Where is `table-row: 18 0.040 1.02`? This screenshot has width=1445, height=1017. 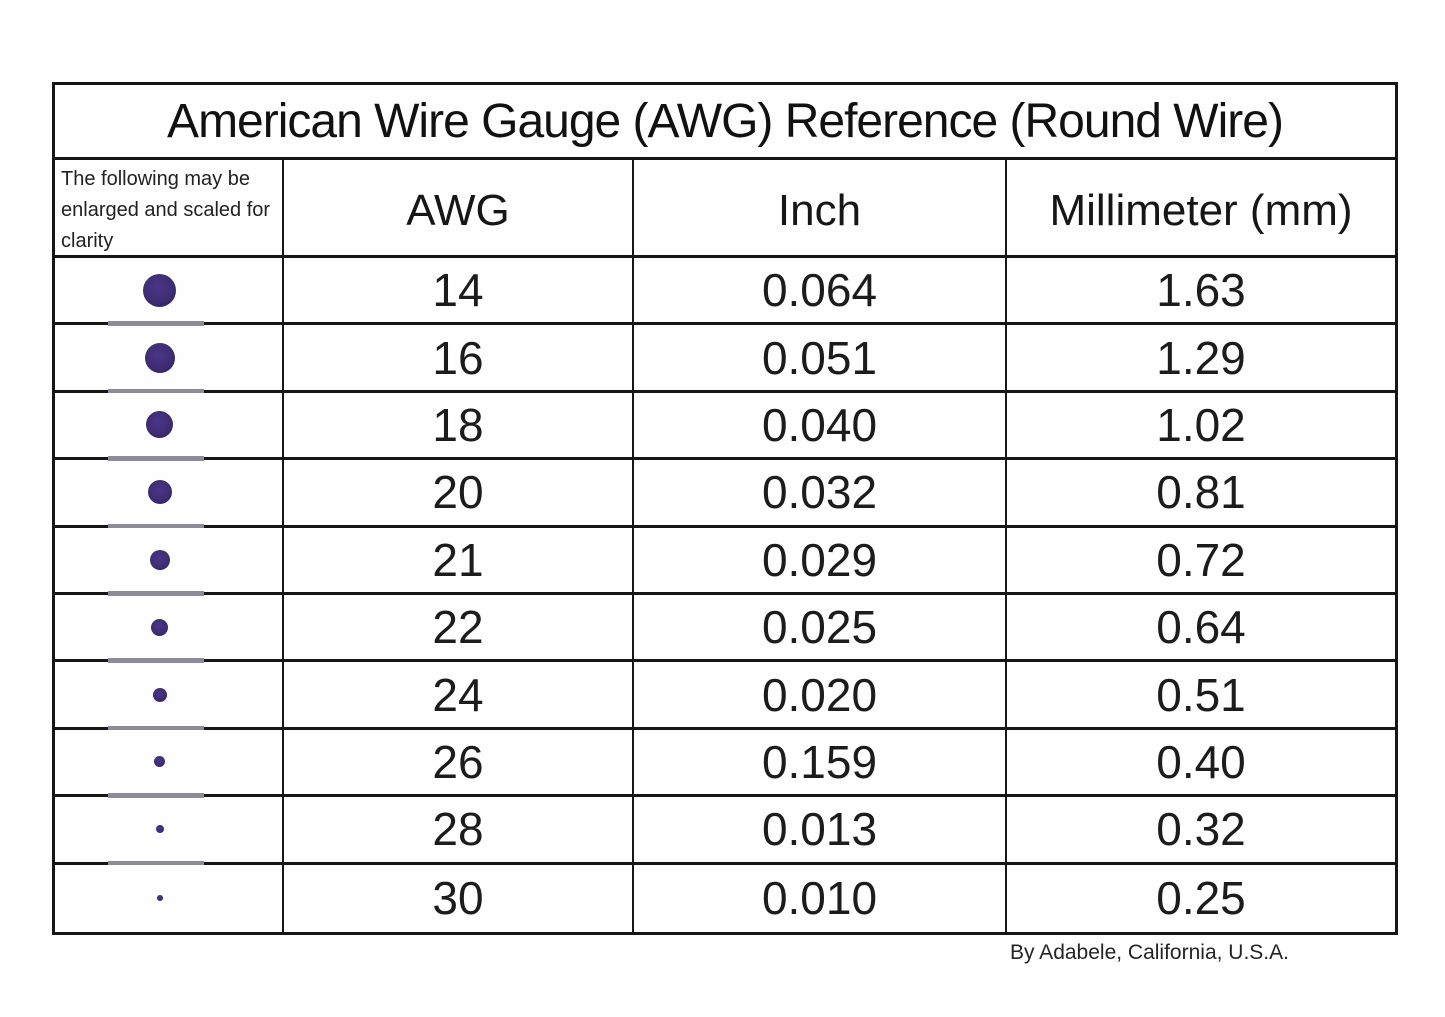 table-row: 18 0.040 1.02 is located at coordinates (725, 426).